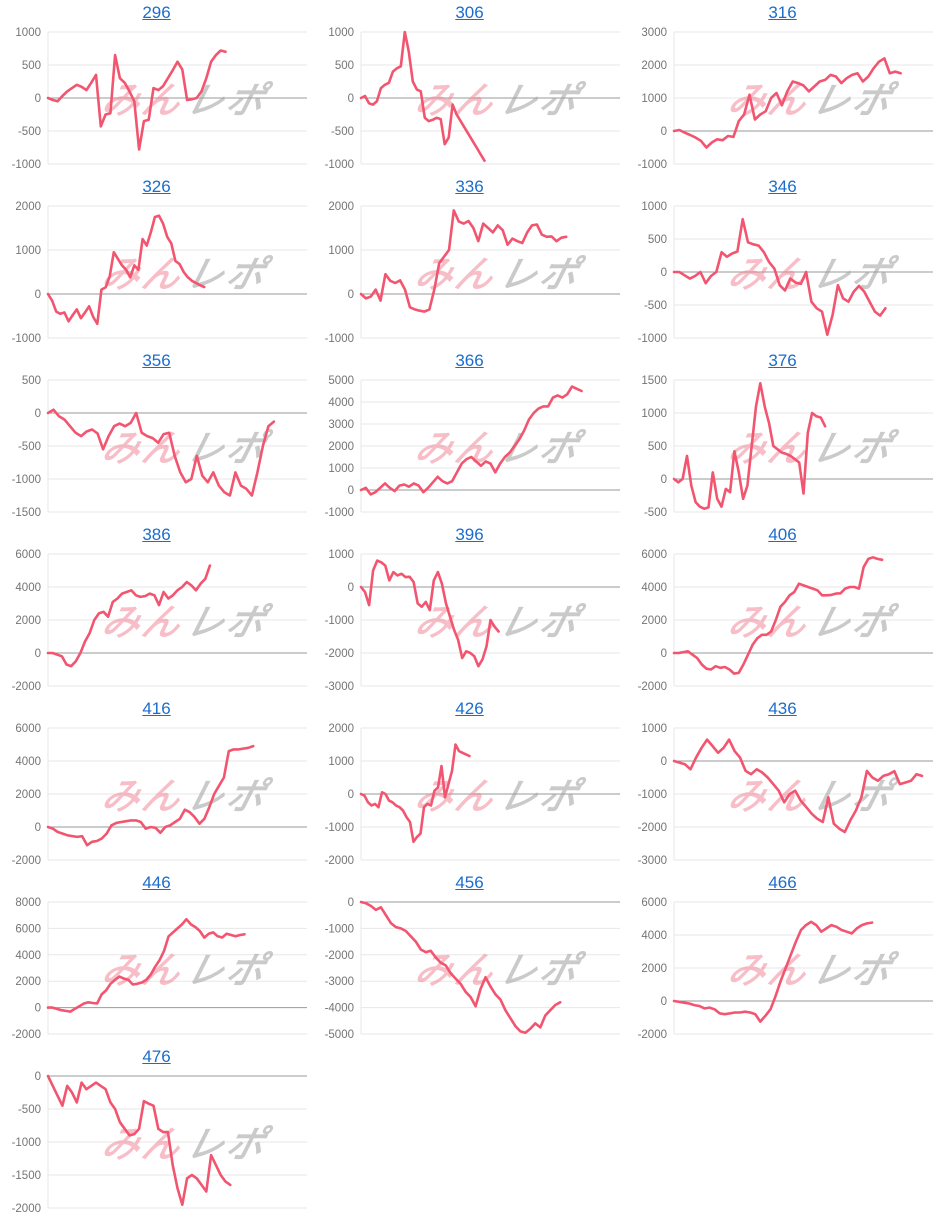 Image resolution: width=939 pixels, height=1218 pixels. What do you see at coordinates (339, 1035) in the screenshot?
I see `y-axis-label: -5000` at bounding box center [339, 1035].